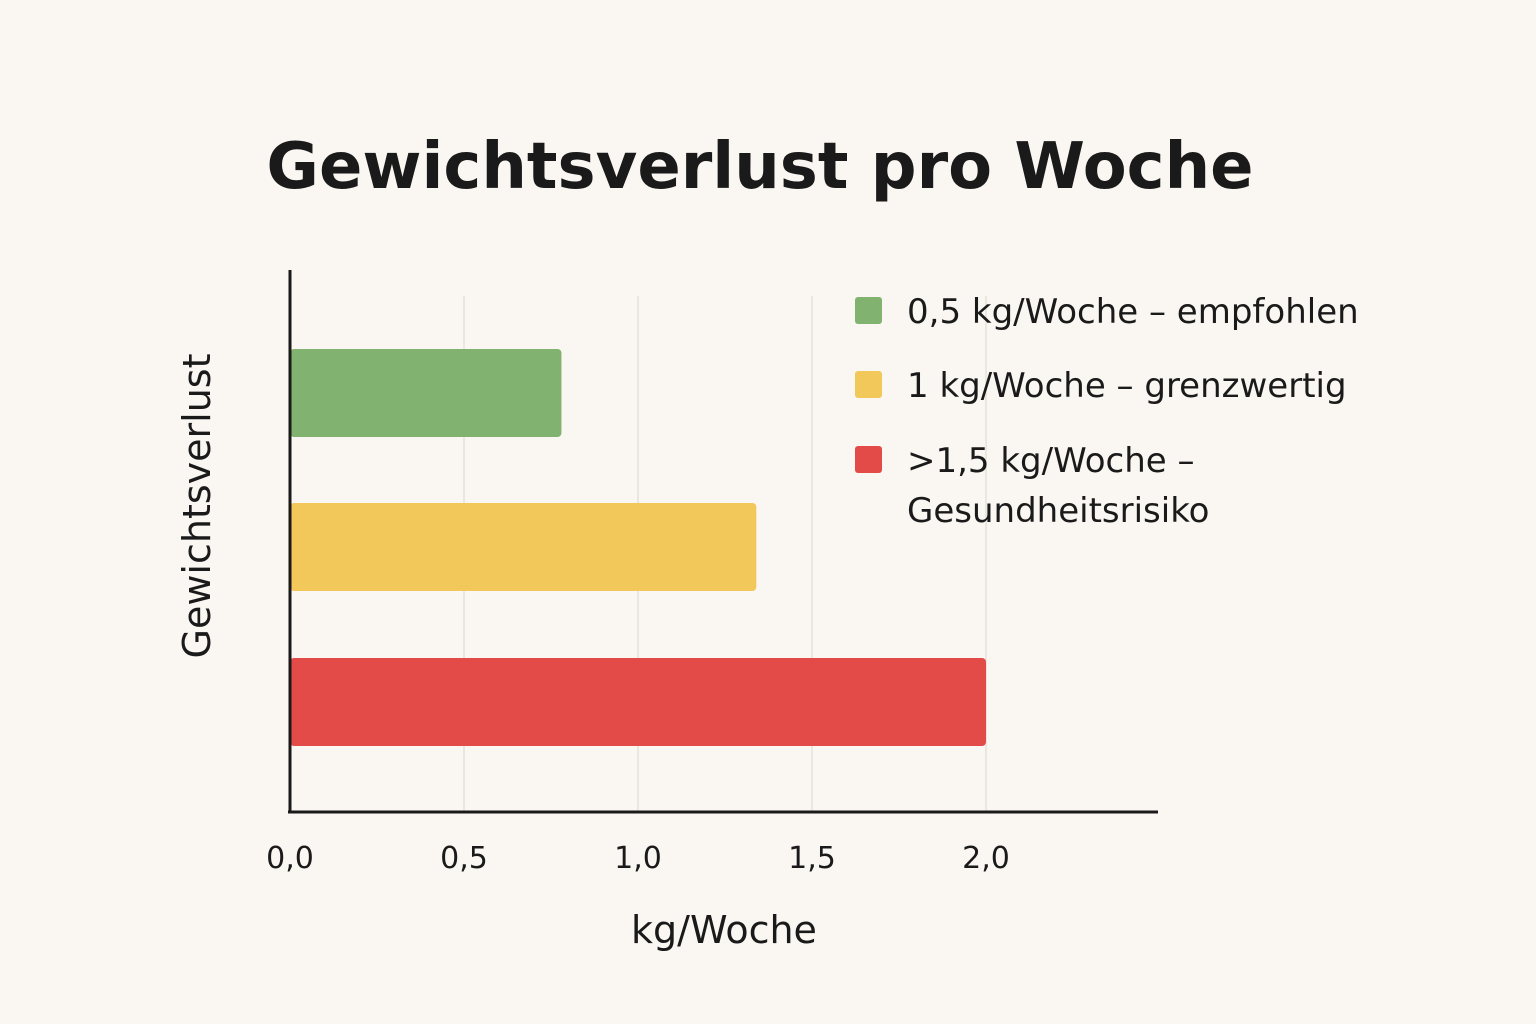 This screenshot has height=1024, width=1536. I want to click on chart-title: Gewichtsverlust pro Woche, so click(759, 167).